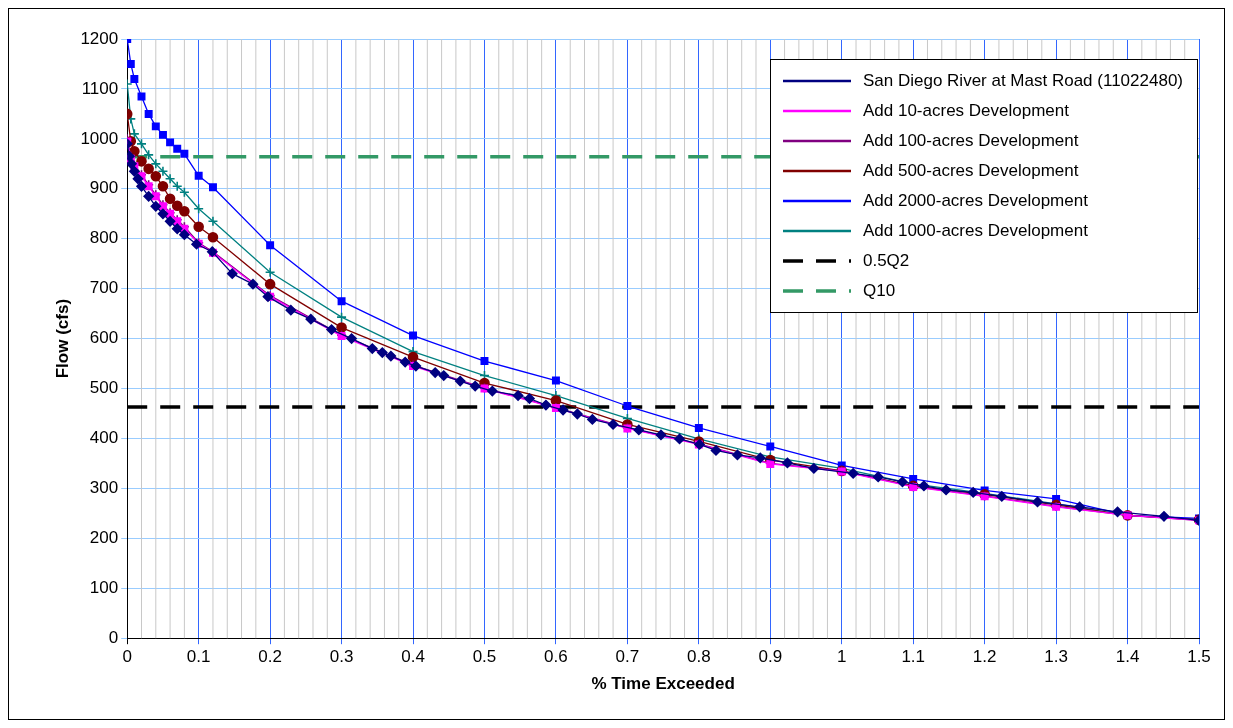  I want to click on y-tick-label: 800, so click(104, 238).